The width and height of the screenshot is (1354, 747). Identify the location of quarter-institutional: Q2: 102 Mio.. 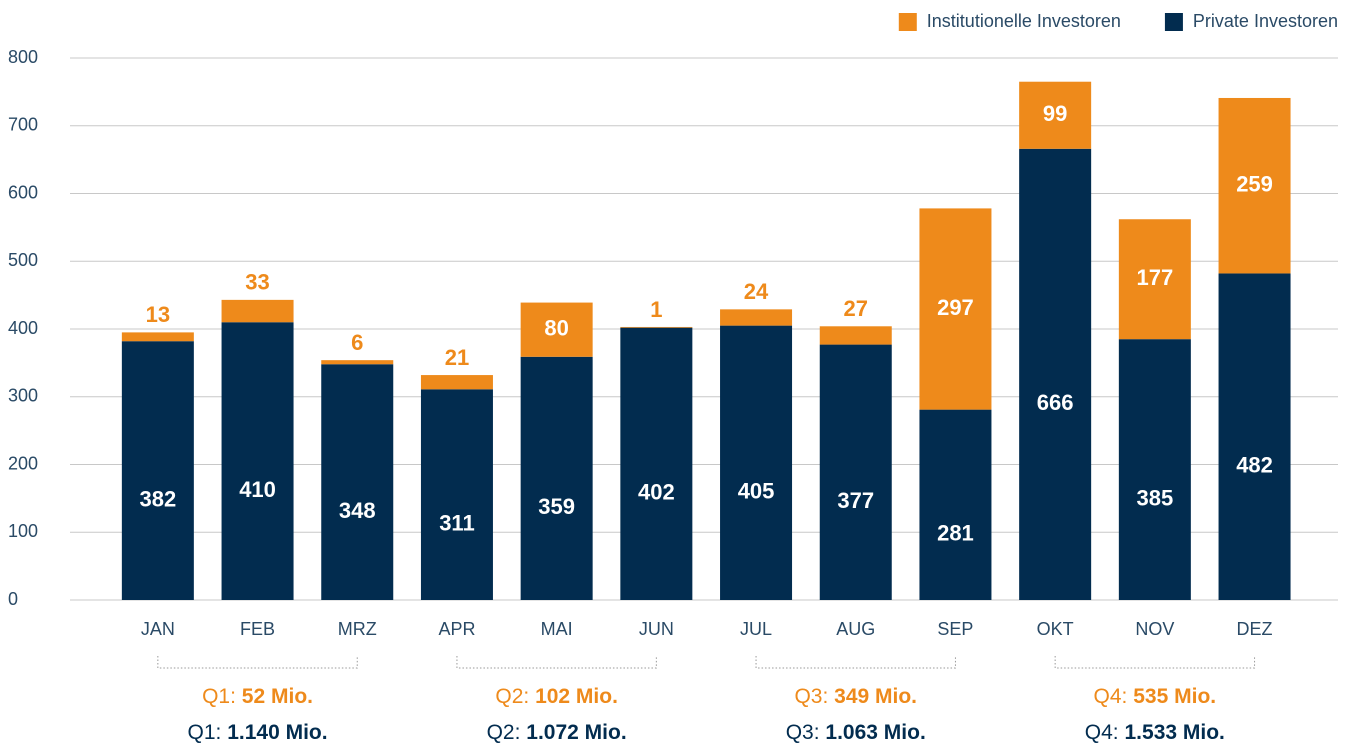
(556, 696).